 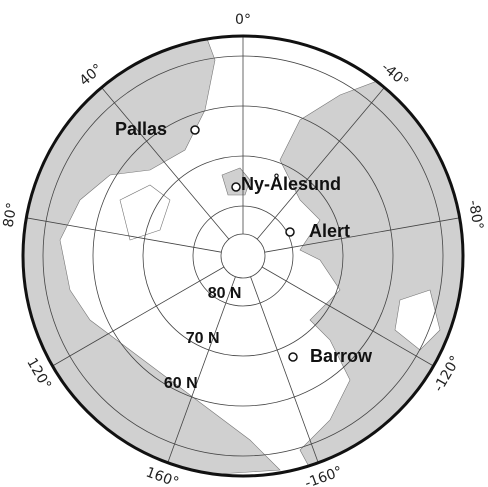 I want to click on parallel-label: 60 N, so click(x=181, y=383).